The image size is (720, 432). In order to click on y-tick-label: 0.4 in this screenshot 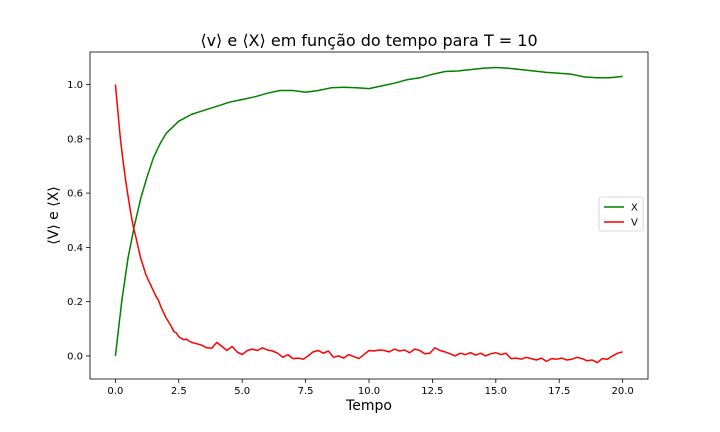, I will do `click(75, 248)`.